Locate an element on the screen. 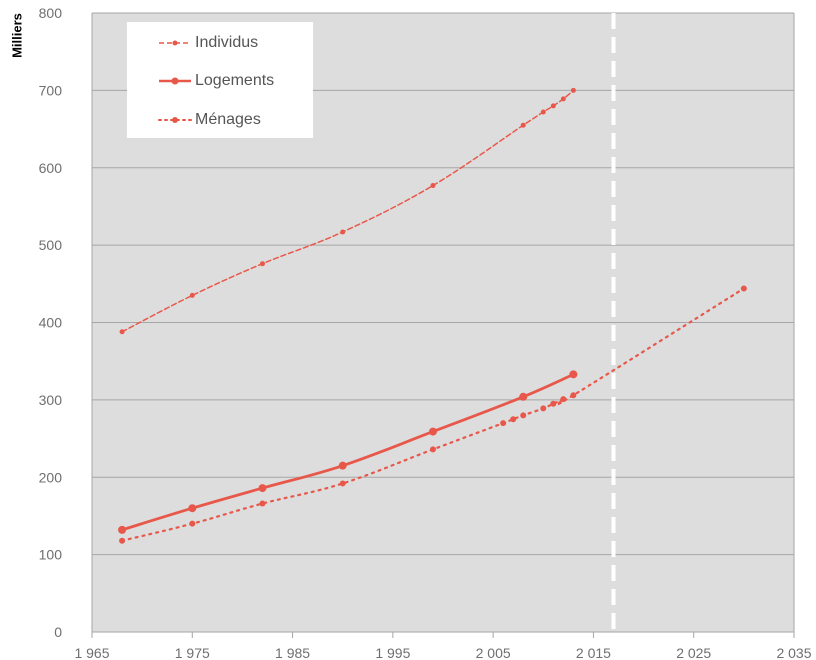 Image resolution: width=816 pixels, height=660 pixels. x-tick-labels: 1 965 1 975 1 985 1 995 2 005 2 015 2 025 2 035 is located at coordinates (442, 652).